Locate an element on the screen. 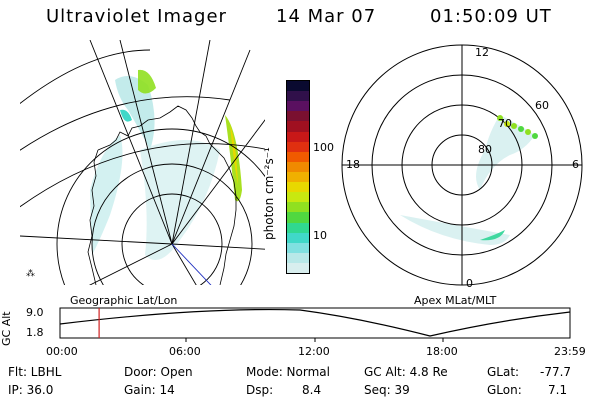 This screenshot has height=400, width=600. mlt-label-6: 6 is located at coordinates (575, 164).